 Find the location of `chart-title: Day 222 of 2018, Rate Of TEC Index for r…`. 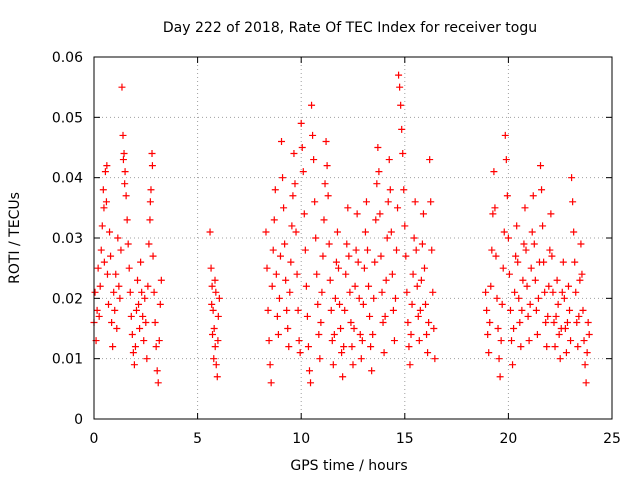

chart-title: Day 222 of 2018, Rate Of TEC Index for r… is located at coordinates (350, 28).